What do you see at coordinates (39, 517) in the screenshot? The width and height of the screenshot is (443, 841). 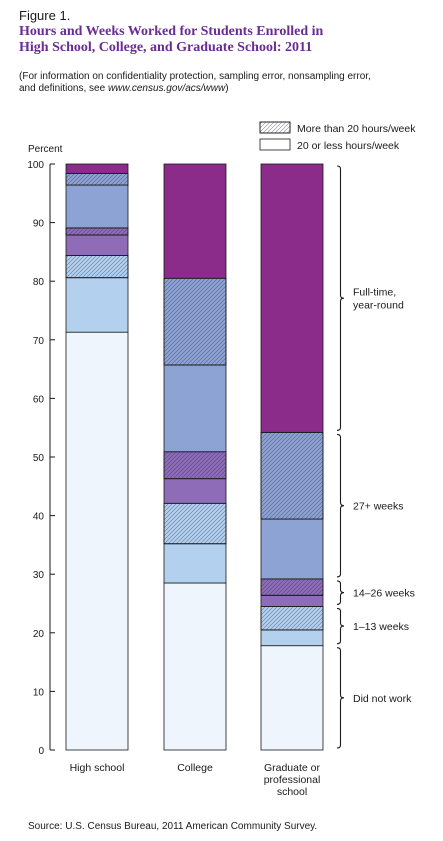 I see `y-tick-label: 40` at bounding box center [39, 517].